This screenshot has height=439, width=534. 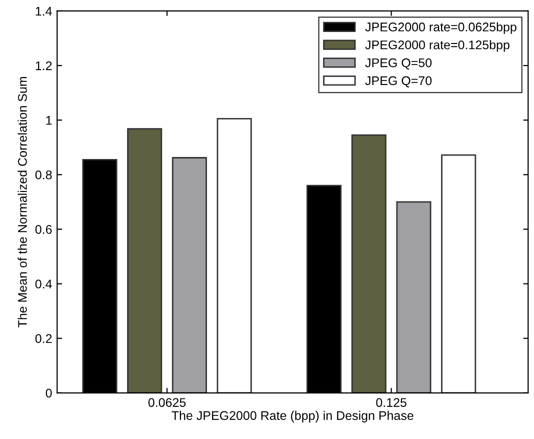 I want to click on x-axis-title: The JPEG2000 Rate (bpp) in Design Phase, so click(x=293, y=416).